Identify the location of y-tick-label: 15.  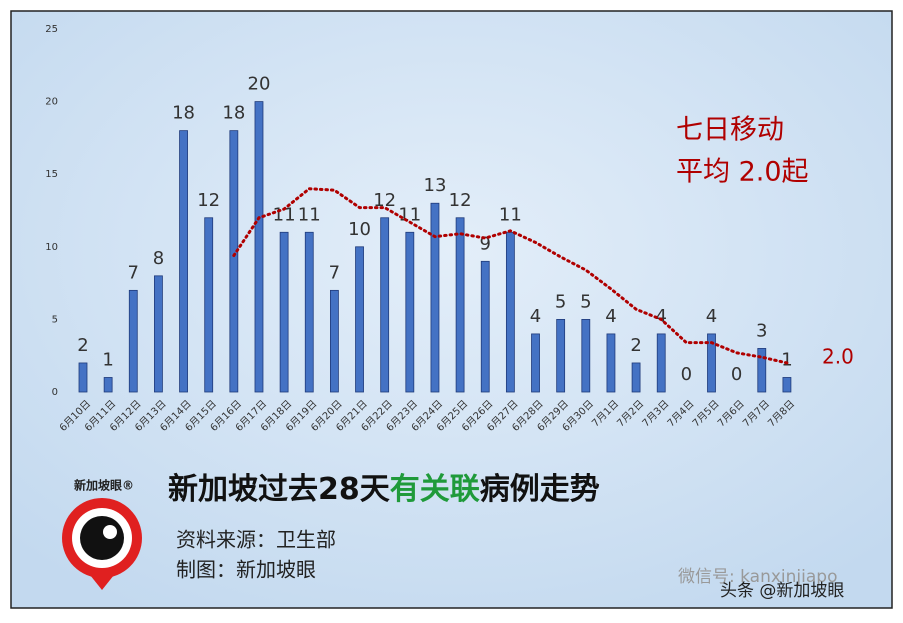
(51, 174).